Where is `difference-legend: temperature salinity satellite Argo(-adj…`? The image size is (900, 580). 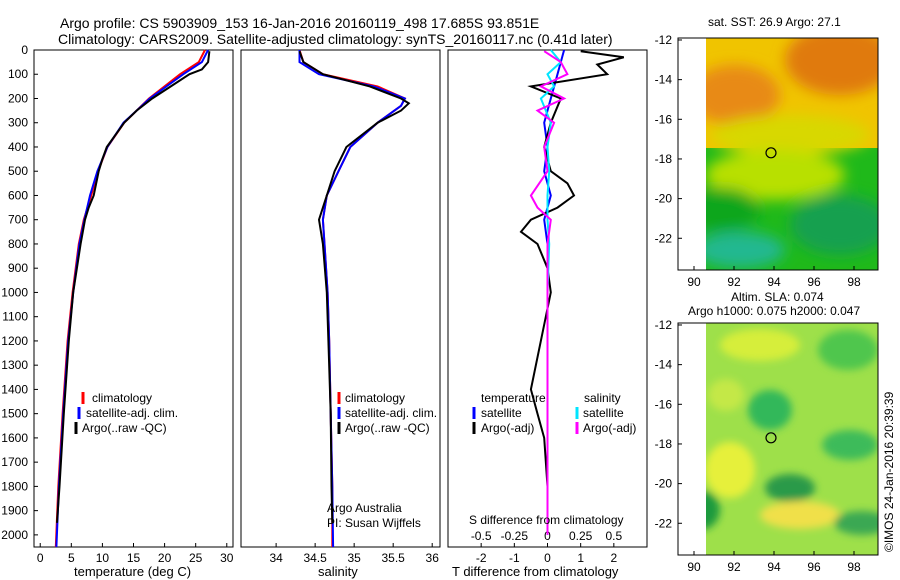
difference-legend: temperature salinity satellite Argo(-adj… is located at coordinates (554, 413).